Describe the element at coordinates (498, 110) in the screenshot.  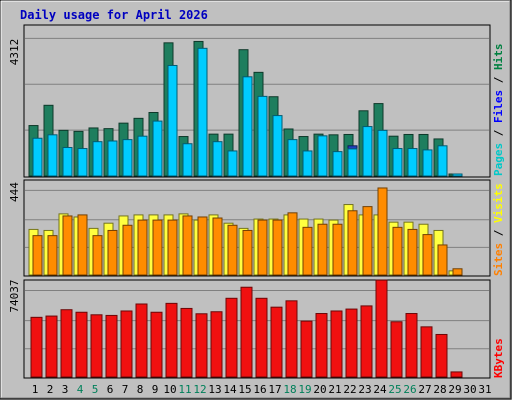
I see `hits-legend: Pages / Files / Hits` at that location.